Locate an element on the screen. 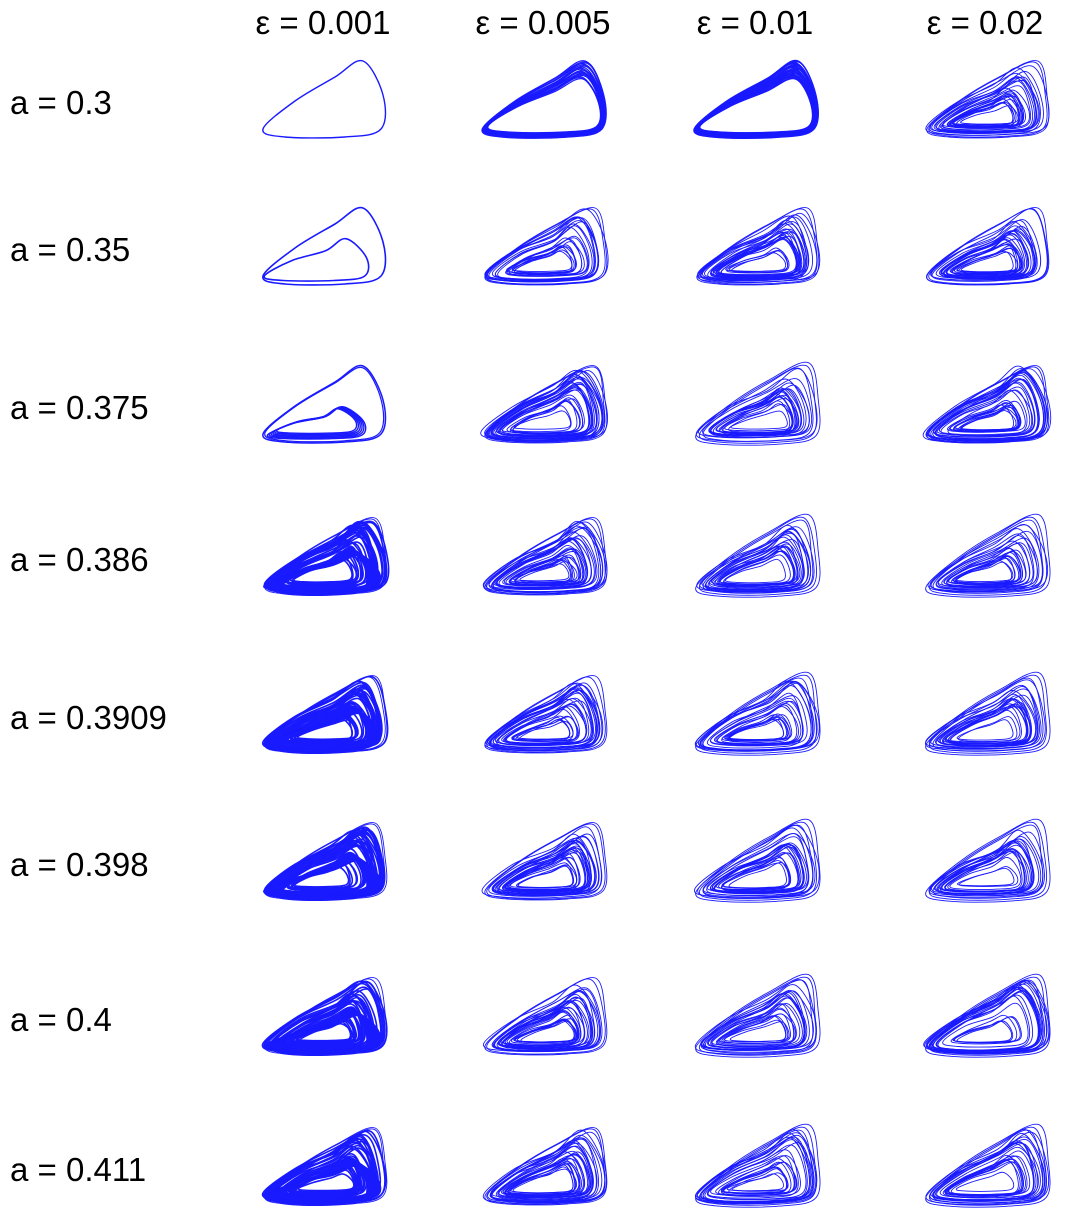  attractor-panel-r5-c2 is located at coordinates (543, 716).